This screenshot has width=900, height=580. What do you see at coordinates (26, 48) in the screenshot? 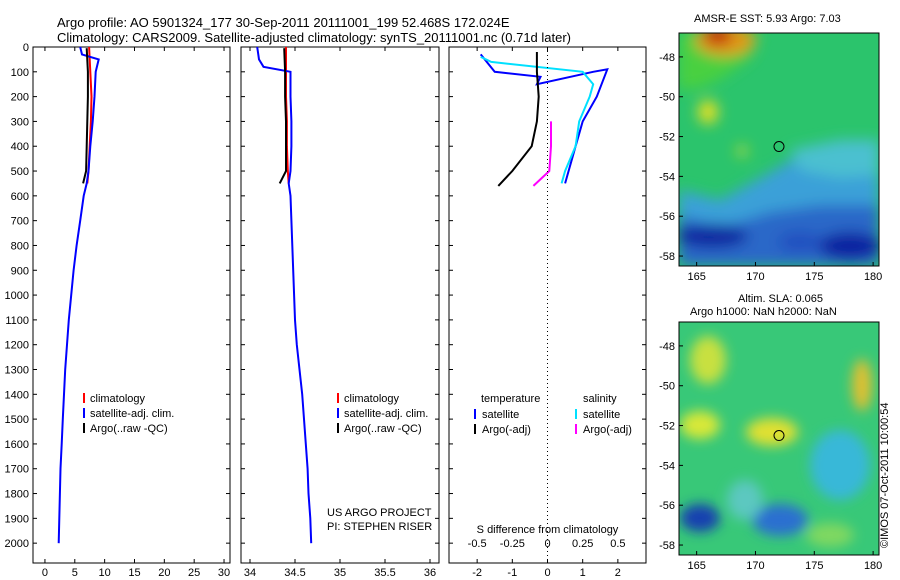
I see `depth-tick-label: 0` at bounding box center [26, 48].